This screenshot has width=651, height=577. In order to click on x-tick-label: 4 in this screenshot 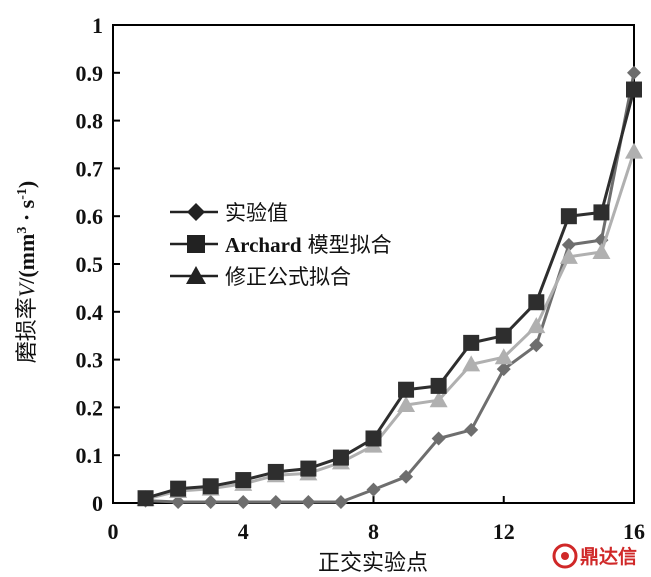, I will do `click(243, 531)`.